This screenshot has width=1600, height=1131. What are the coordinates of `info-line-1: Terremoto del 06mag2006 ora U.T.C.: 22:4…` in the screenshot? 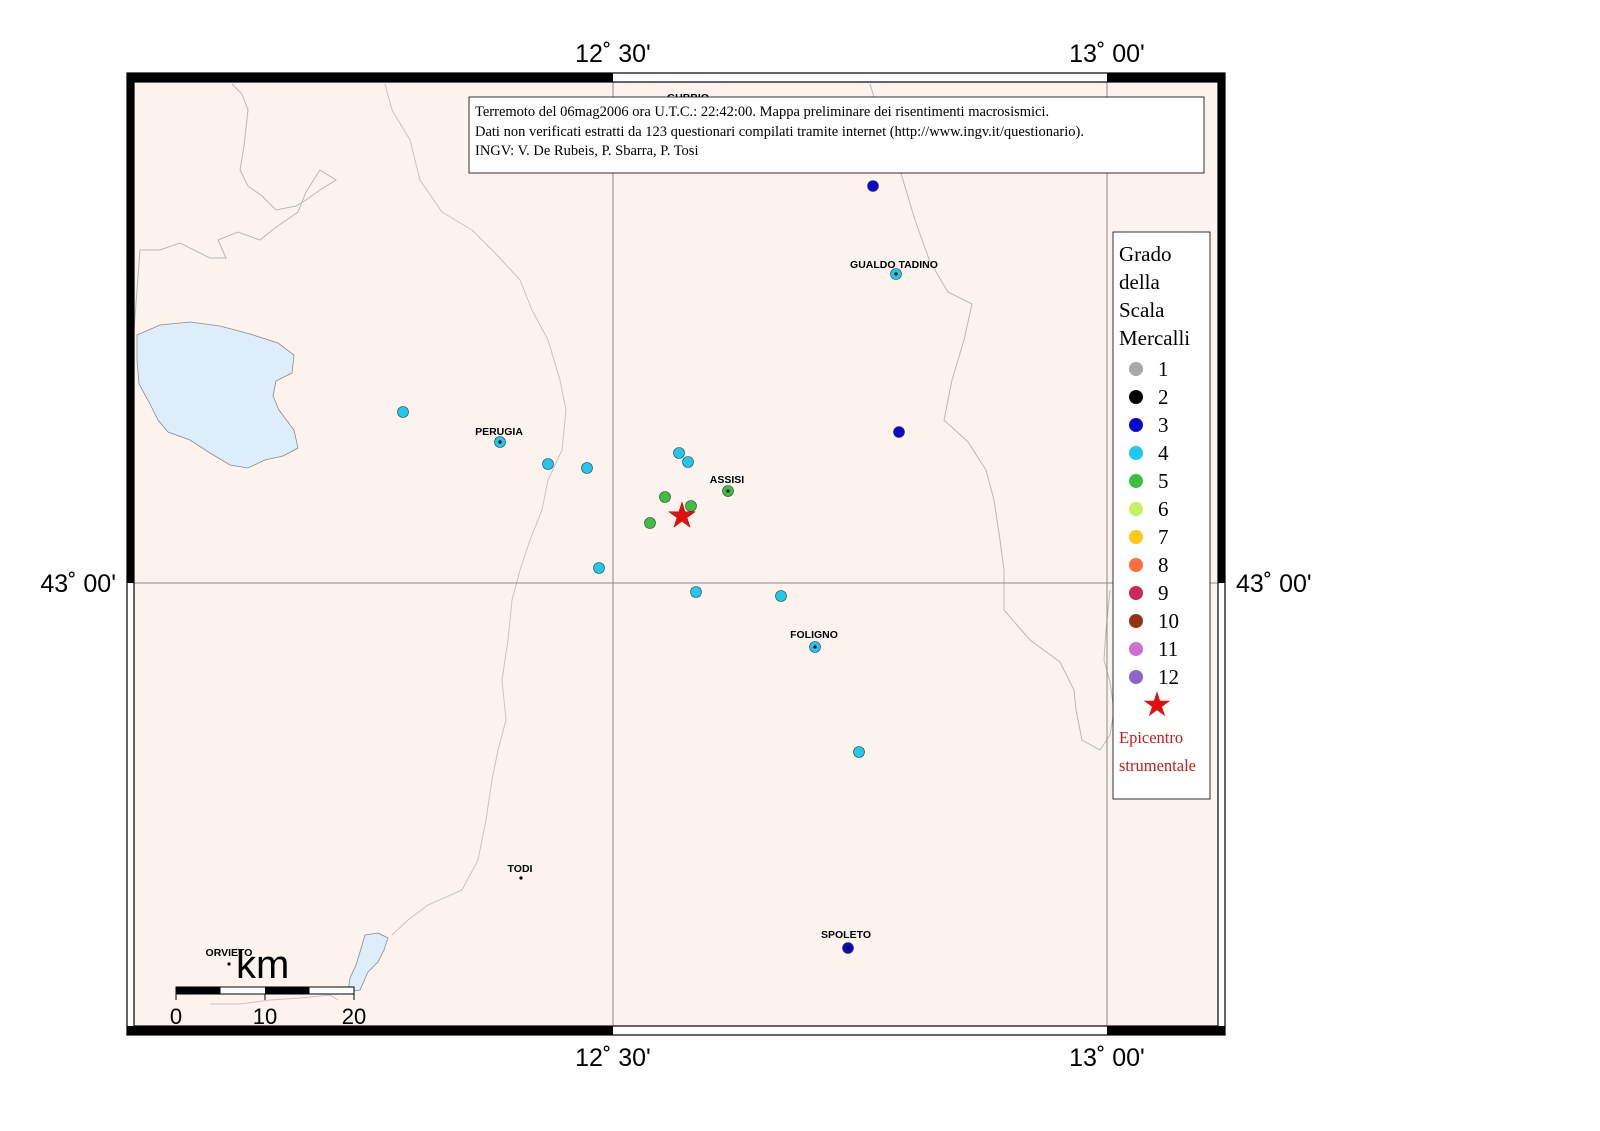 It's located at (762, 112).